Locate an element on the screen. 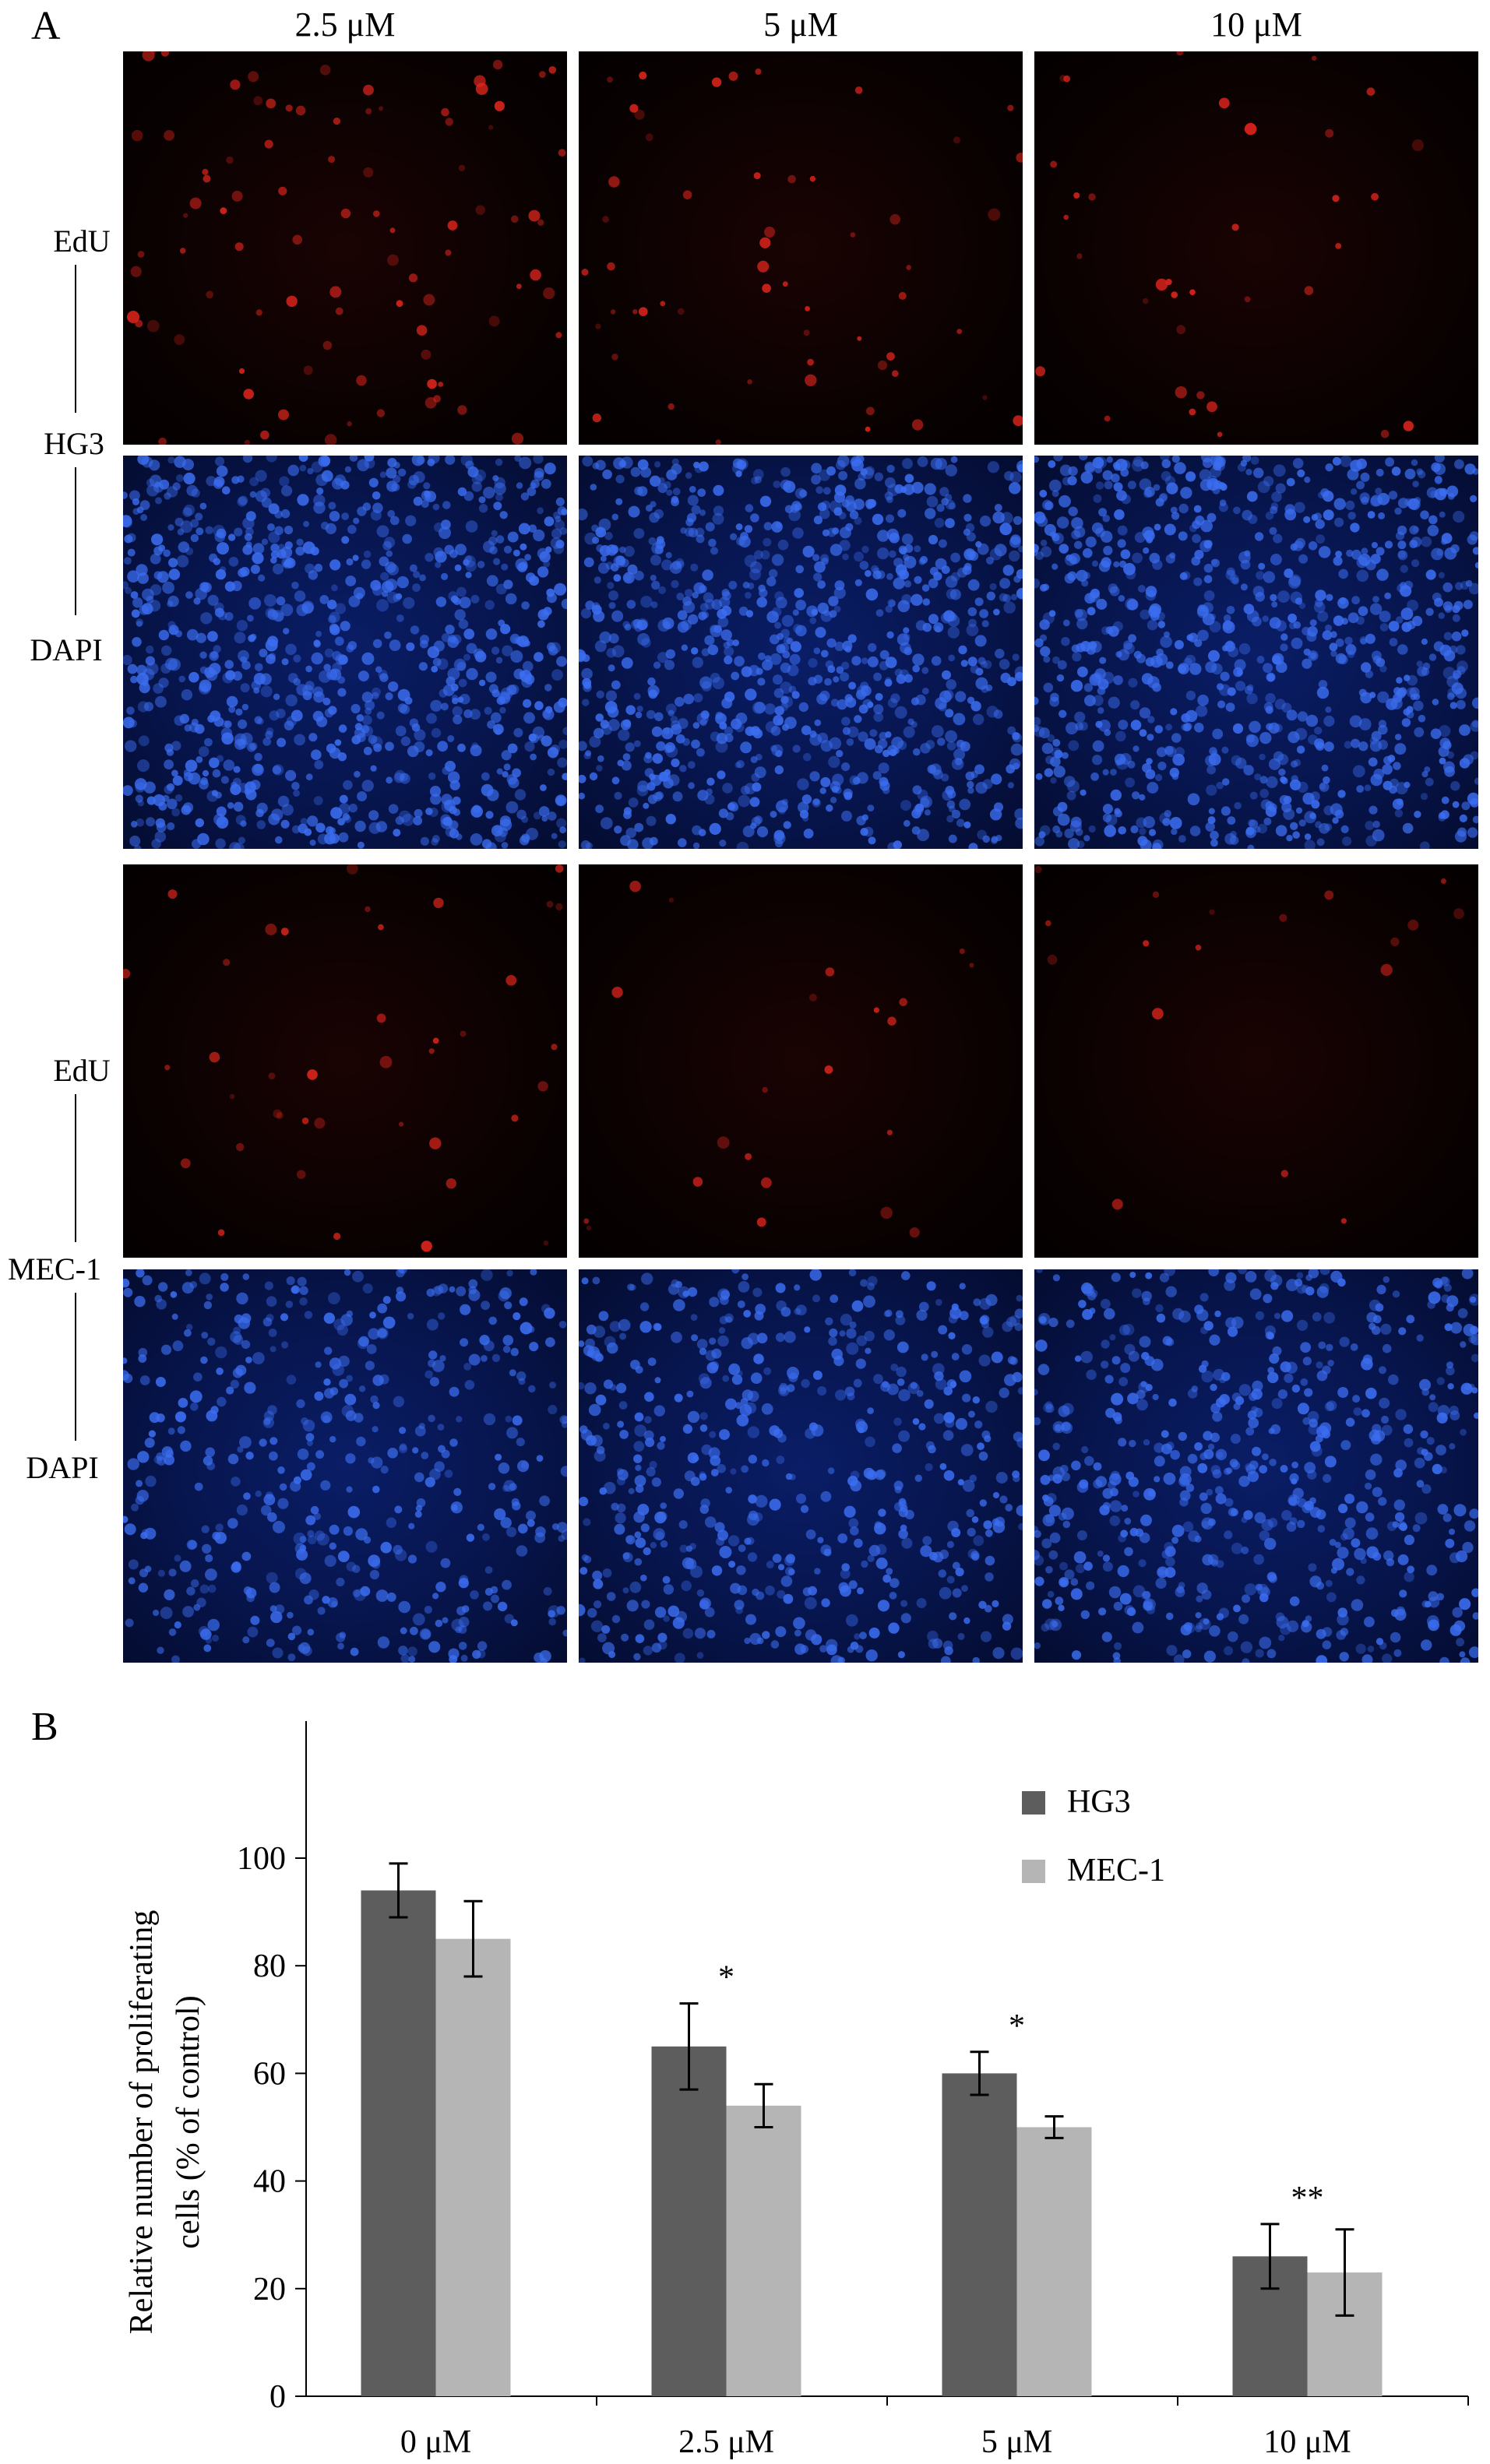  micrograph-texture is located at coordinates (346, 248).